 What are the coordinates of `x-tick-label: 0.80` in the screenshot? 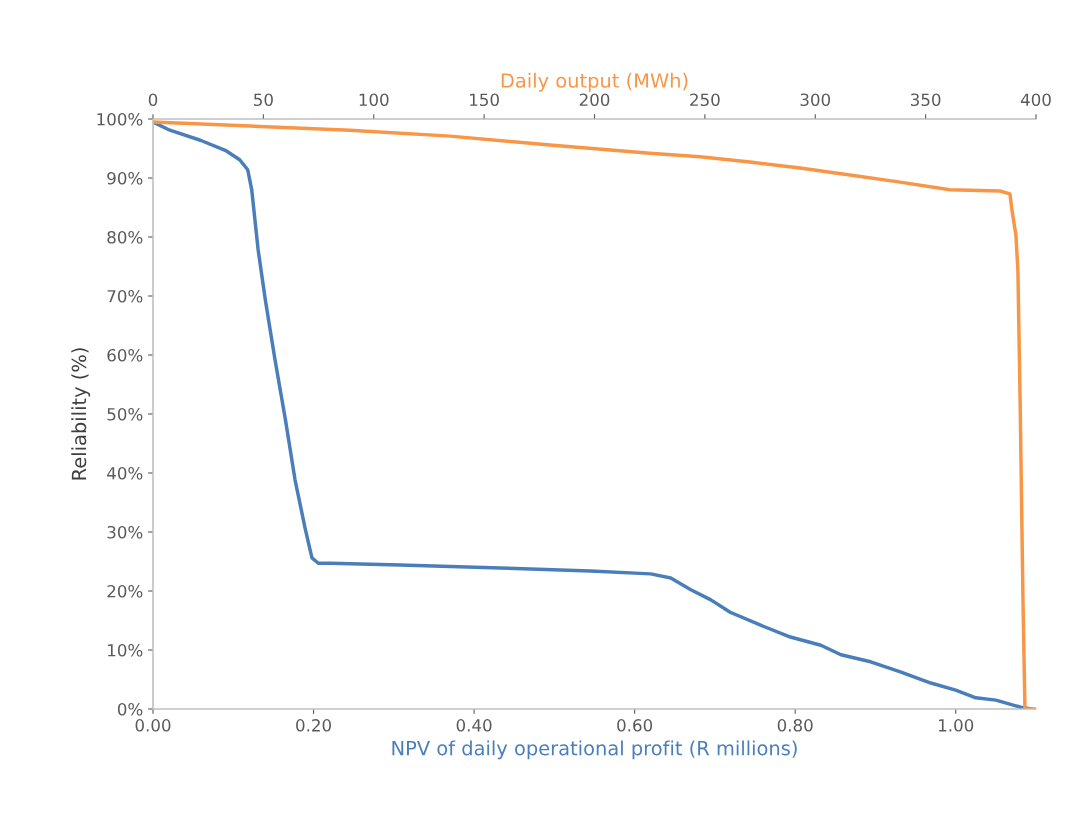 It's located at (795, 725).